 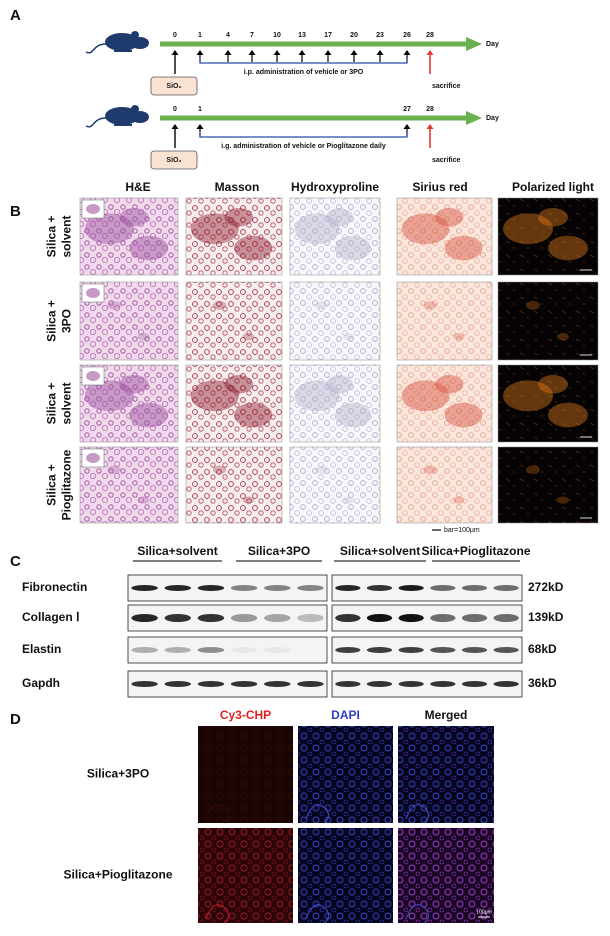 What do you see at coordinates (15, 211) in the screenshot?
I see `panel-label: B` at bounding box center [15, 211].